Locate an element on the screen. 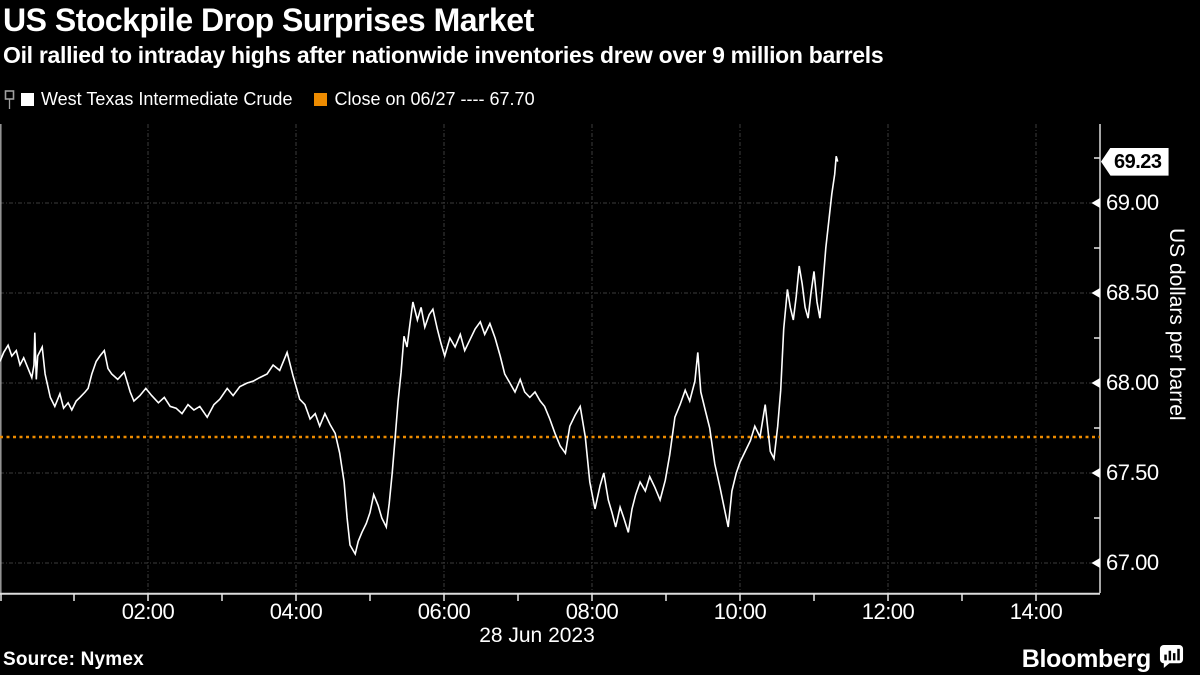 This screenshot has width=1200, height=675. bloomberg-logo: Bloomberg is located at coordinates (1103, 659).